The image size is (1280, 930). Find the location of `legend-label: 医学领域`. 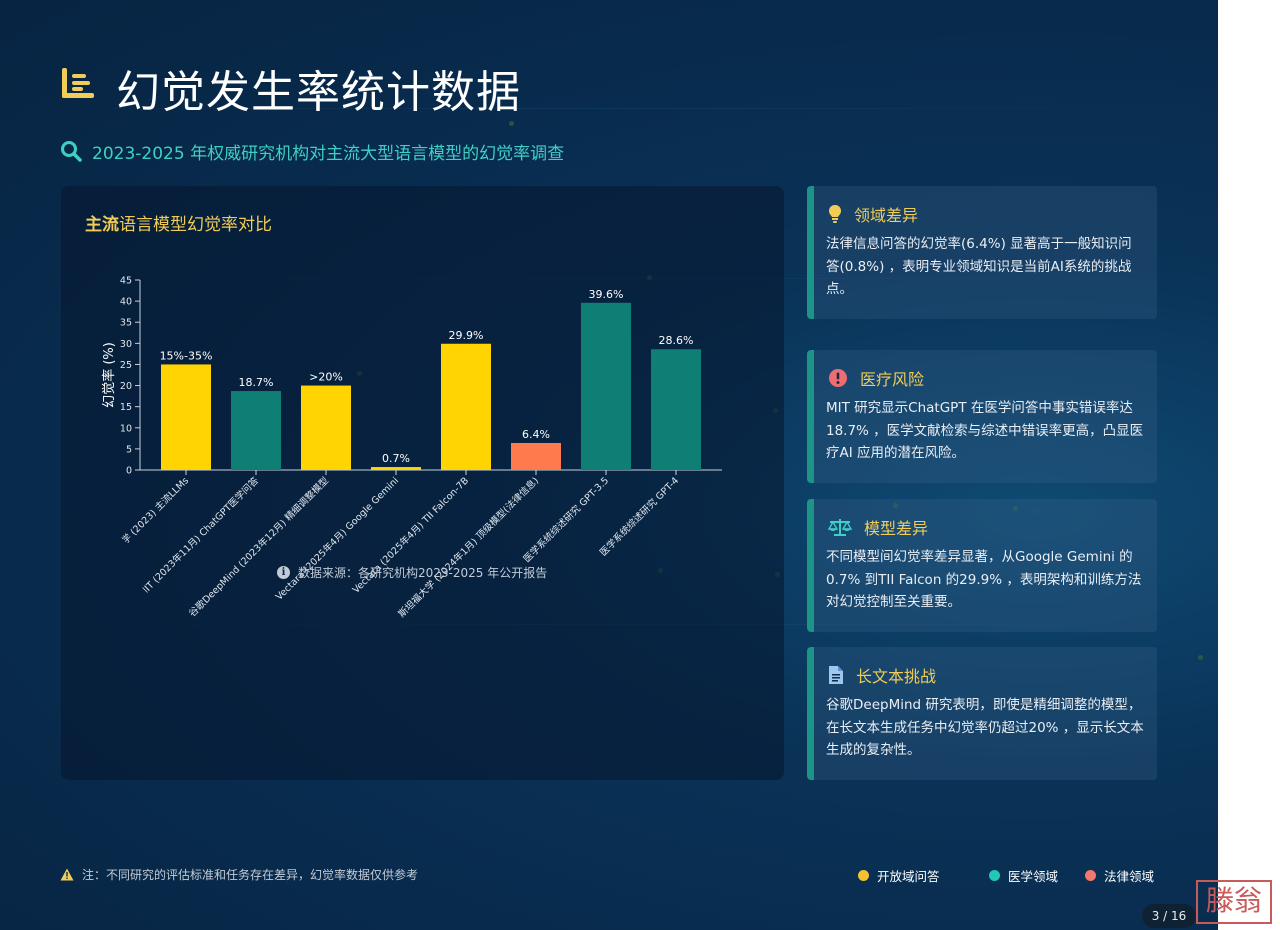

legend-label: 医学领域 is located at coordinates (1033, 876).